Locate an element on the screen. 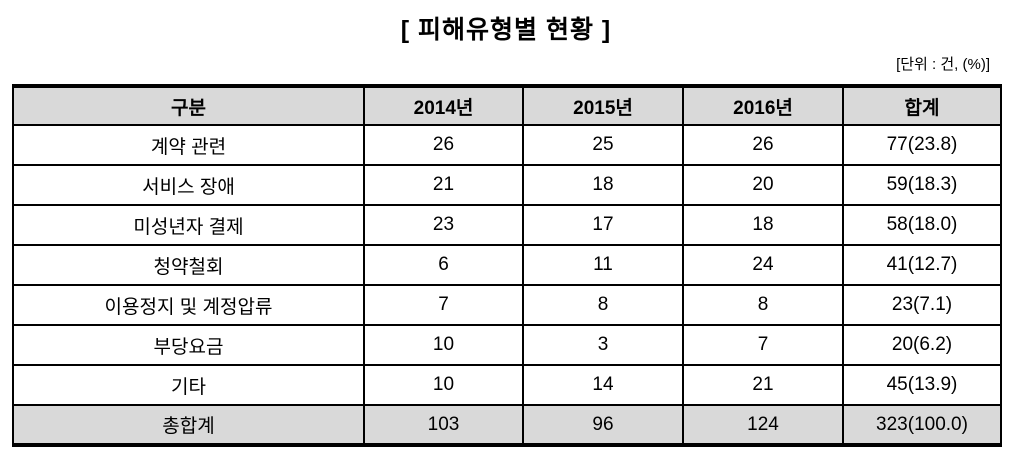 This screenshot has height=476, width=1024. row-label-cell: 이용정지 및 계정압류 is located at coordinates (188, 305).